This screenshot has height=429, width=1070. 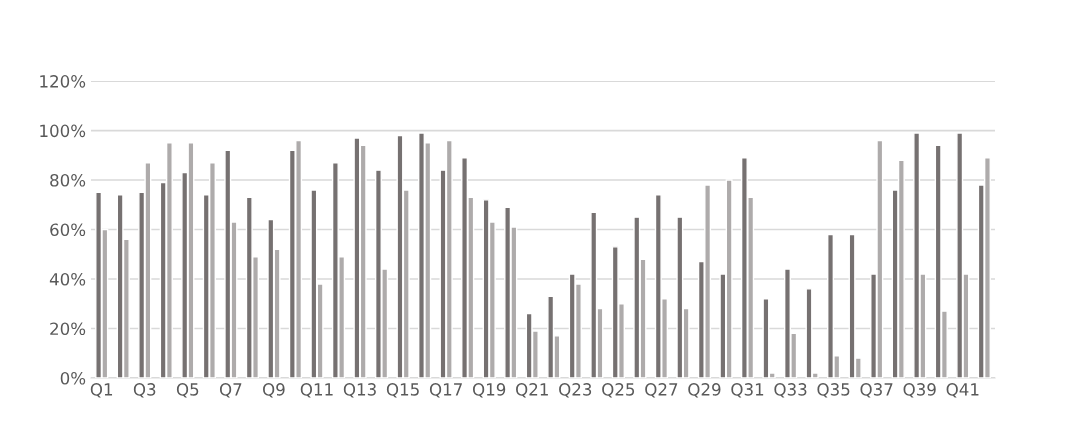 What do you see at coordinates (274, 390) in the screenshot?
I see `x-tick-label: Q9` at bounding box center [274, 390].